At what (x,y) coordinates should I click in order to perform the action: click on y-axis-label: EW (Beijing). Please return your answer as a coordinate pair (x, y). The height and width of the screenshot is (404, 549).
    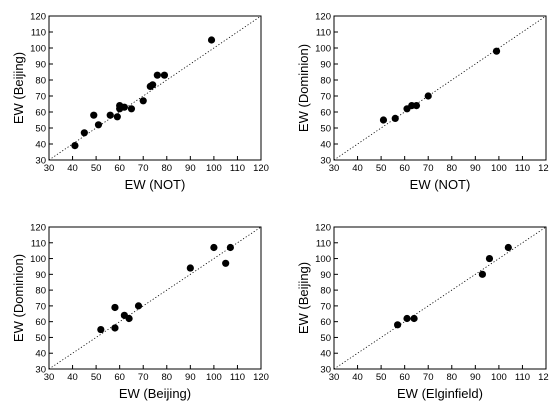
    Looking at the image, I should click on (18, 88).